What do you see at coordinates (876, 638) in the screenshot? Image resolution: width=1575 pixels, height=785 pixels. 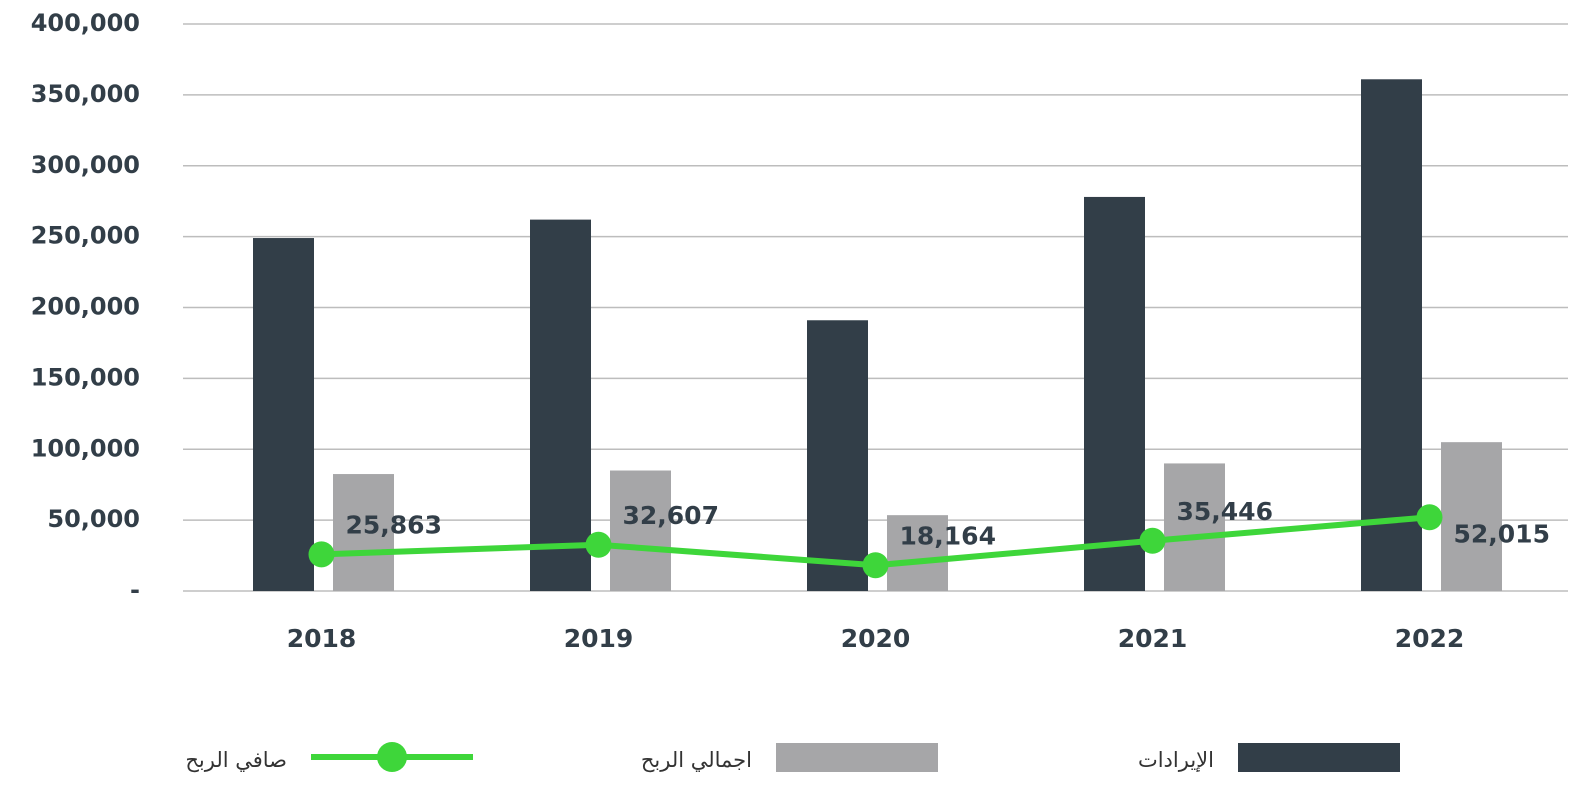 I see `x-tick-label: 2020` at bounding box center [876, 638].